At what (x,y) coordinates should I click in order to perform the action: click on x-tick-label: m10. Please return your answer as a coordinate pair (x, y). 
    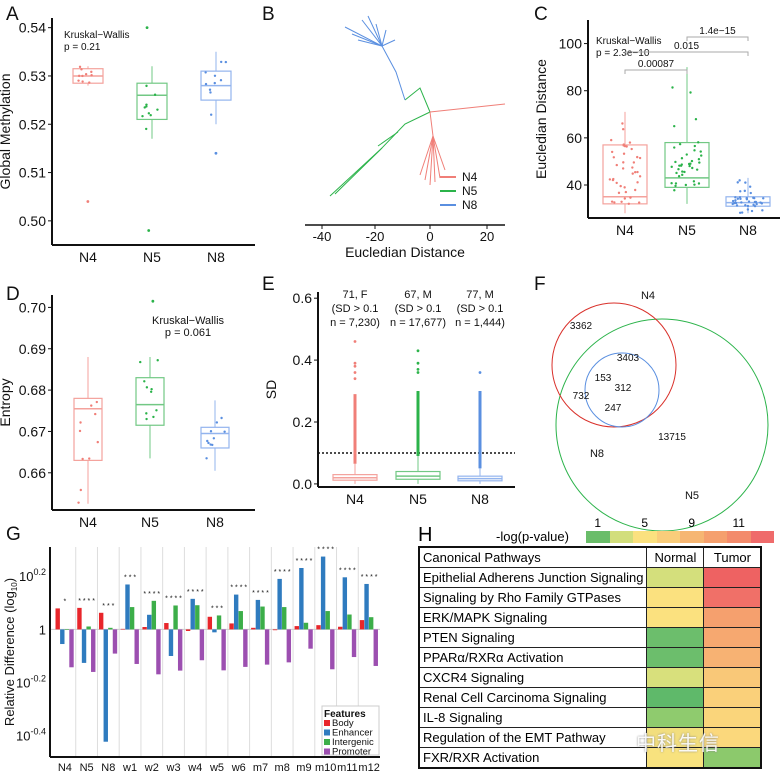
    Looking at the image, I should click on (325, 768).